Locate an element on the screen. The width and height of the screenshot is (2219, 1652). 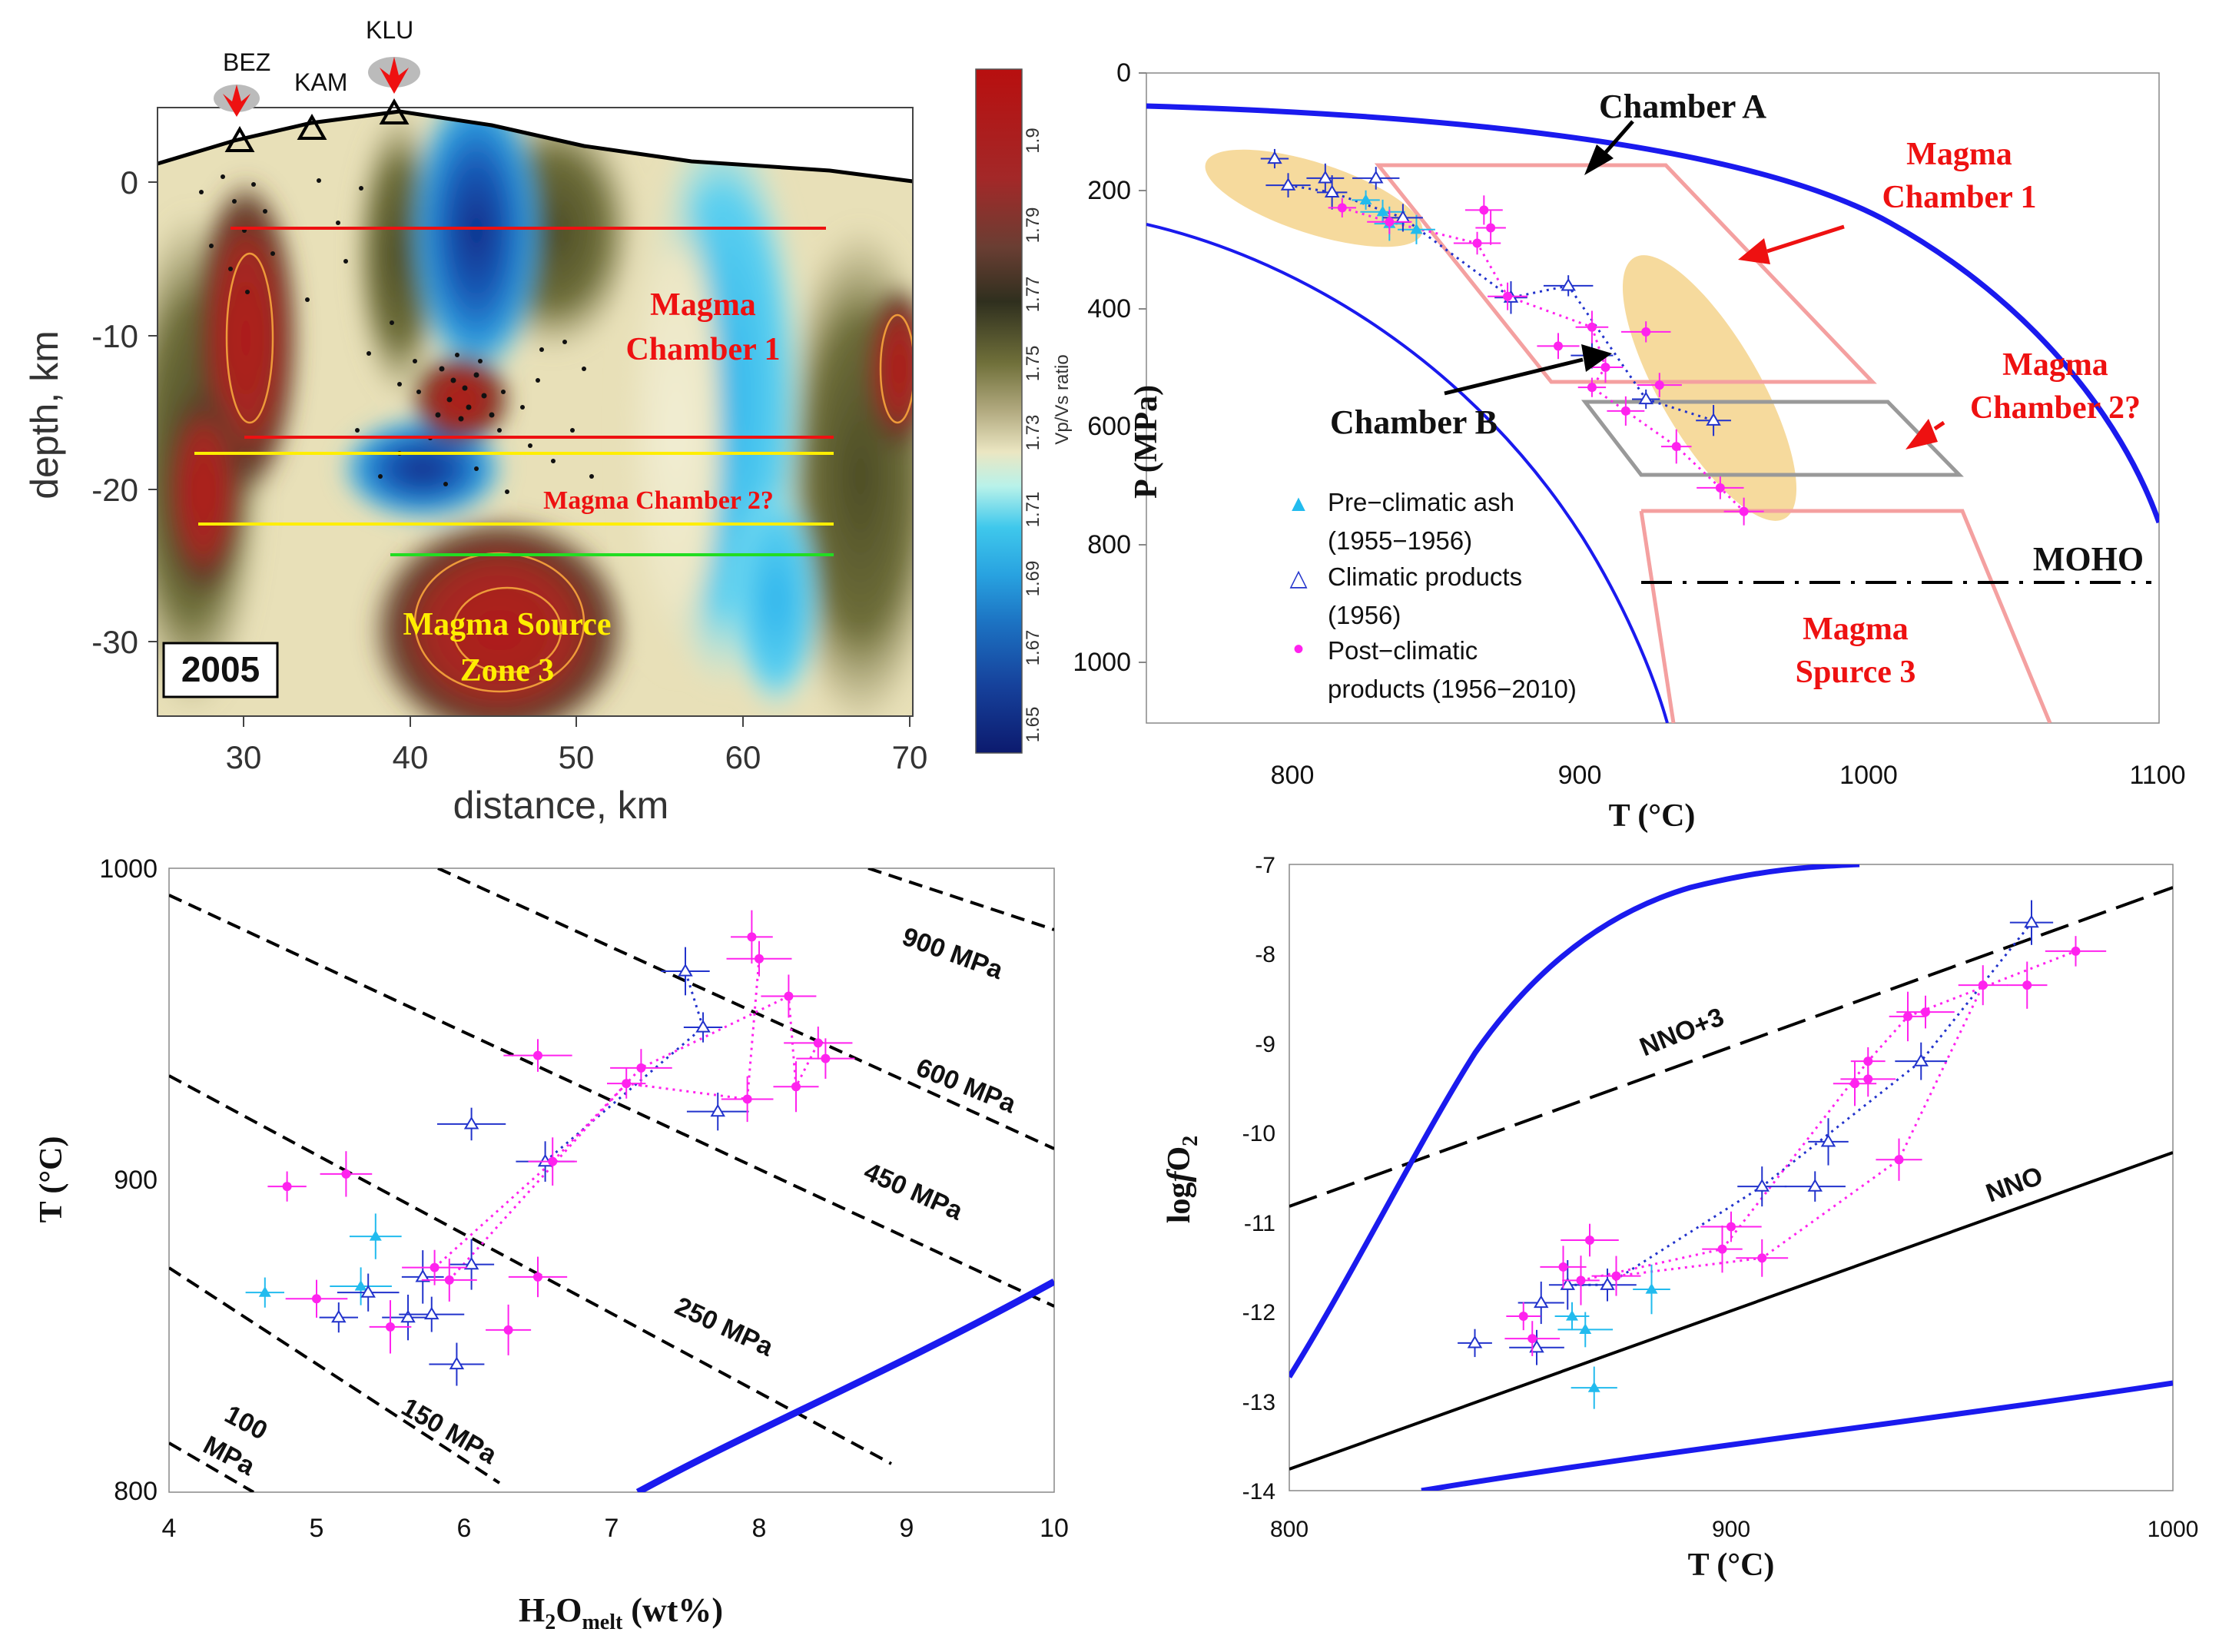
fo2-ytick-11: -11 is located at coordinates (1259, 1223).